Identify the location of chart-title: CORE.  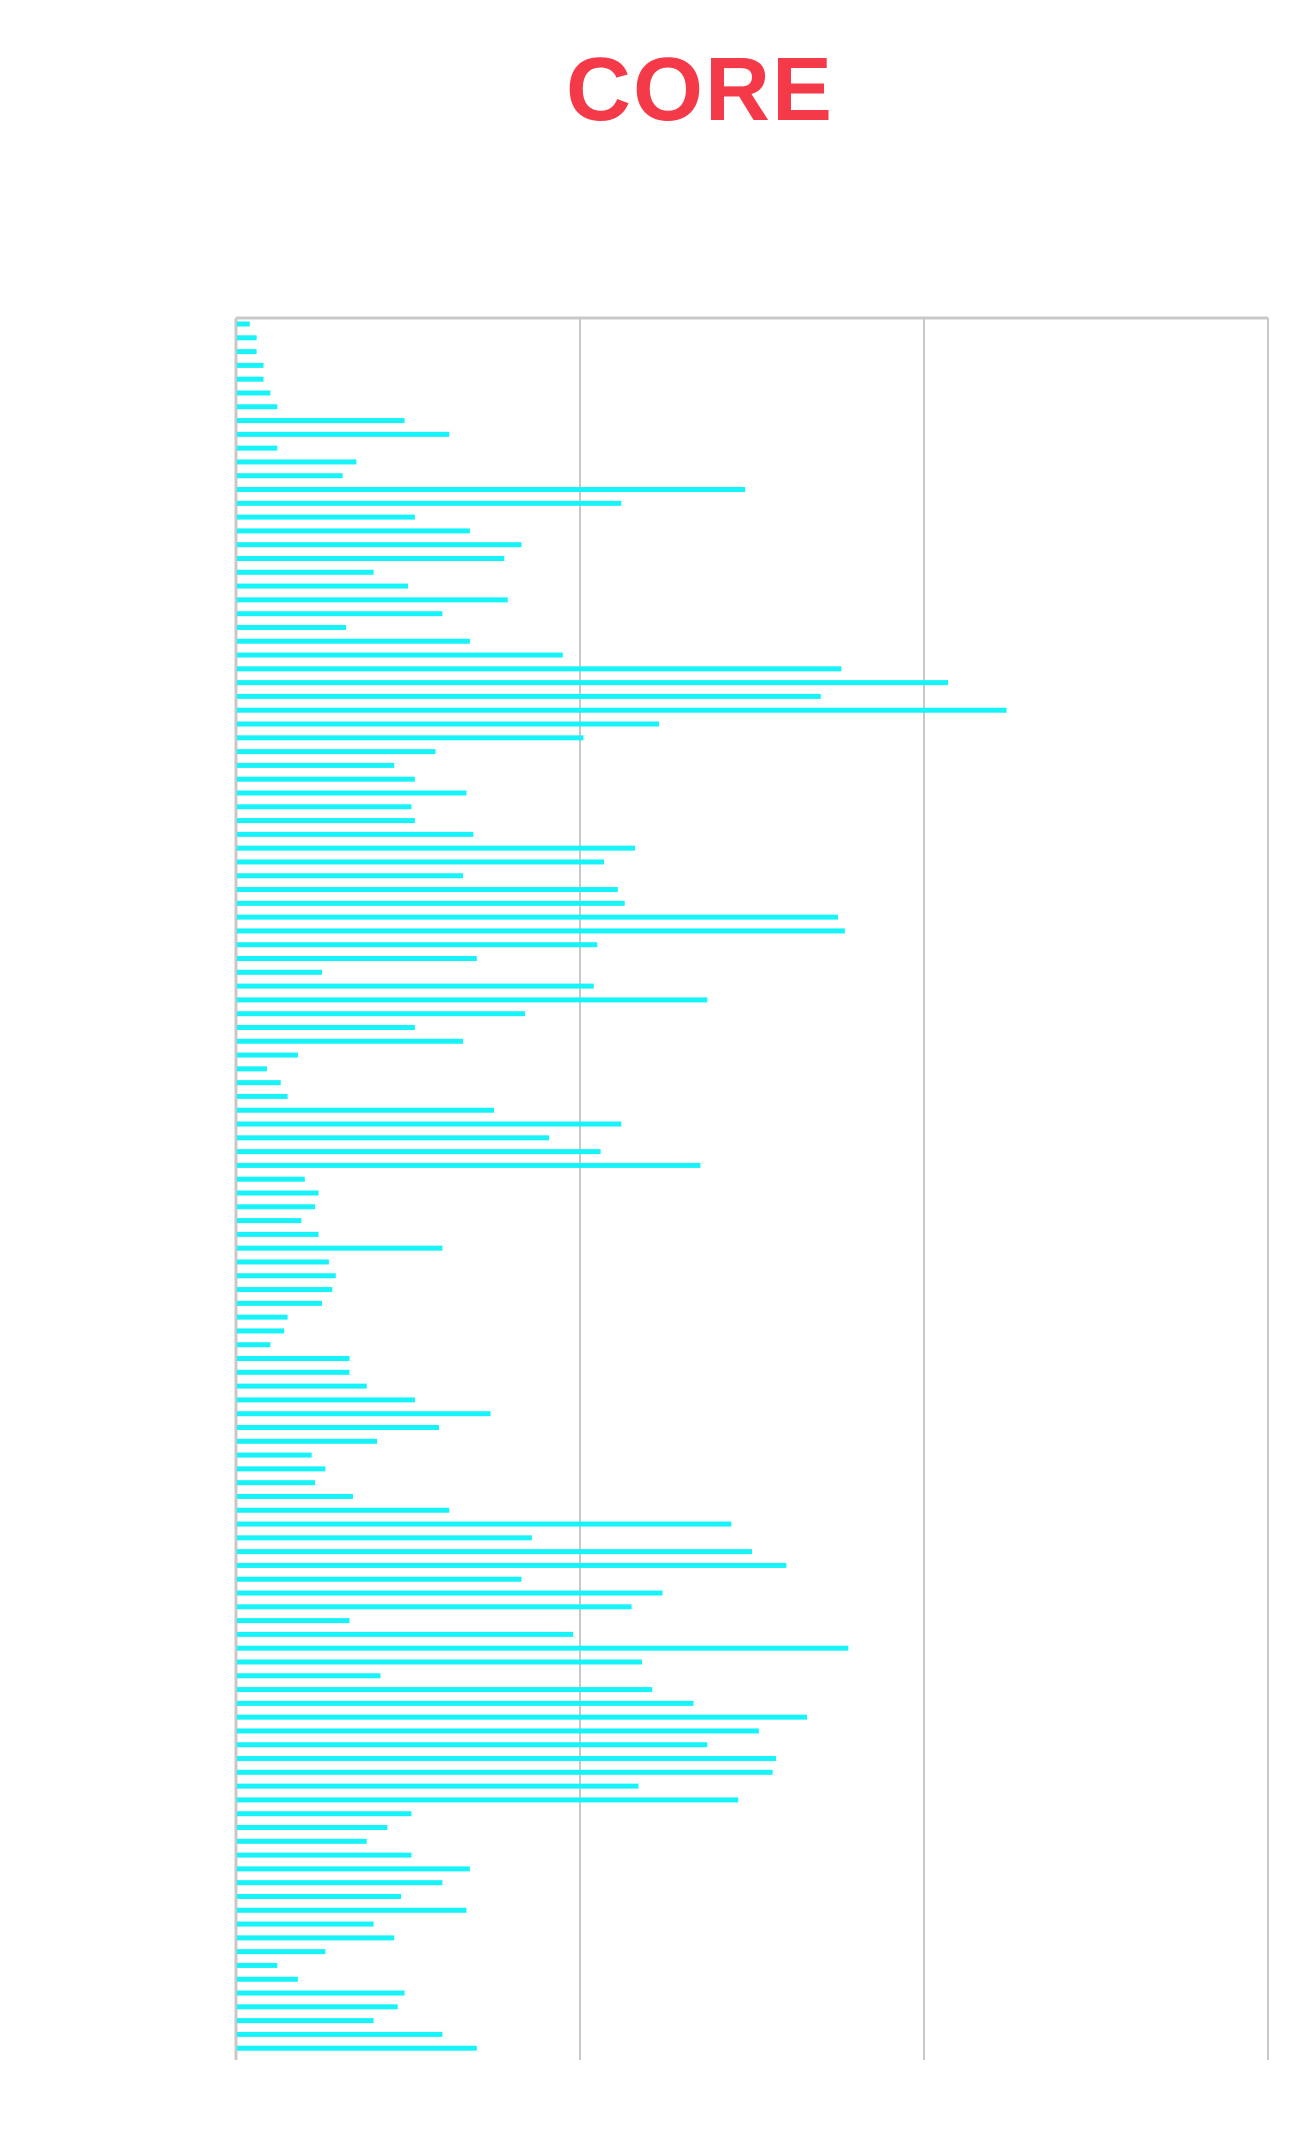
(700, 90).